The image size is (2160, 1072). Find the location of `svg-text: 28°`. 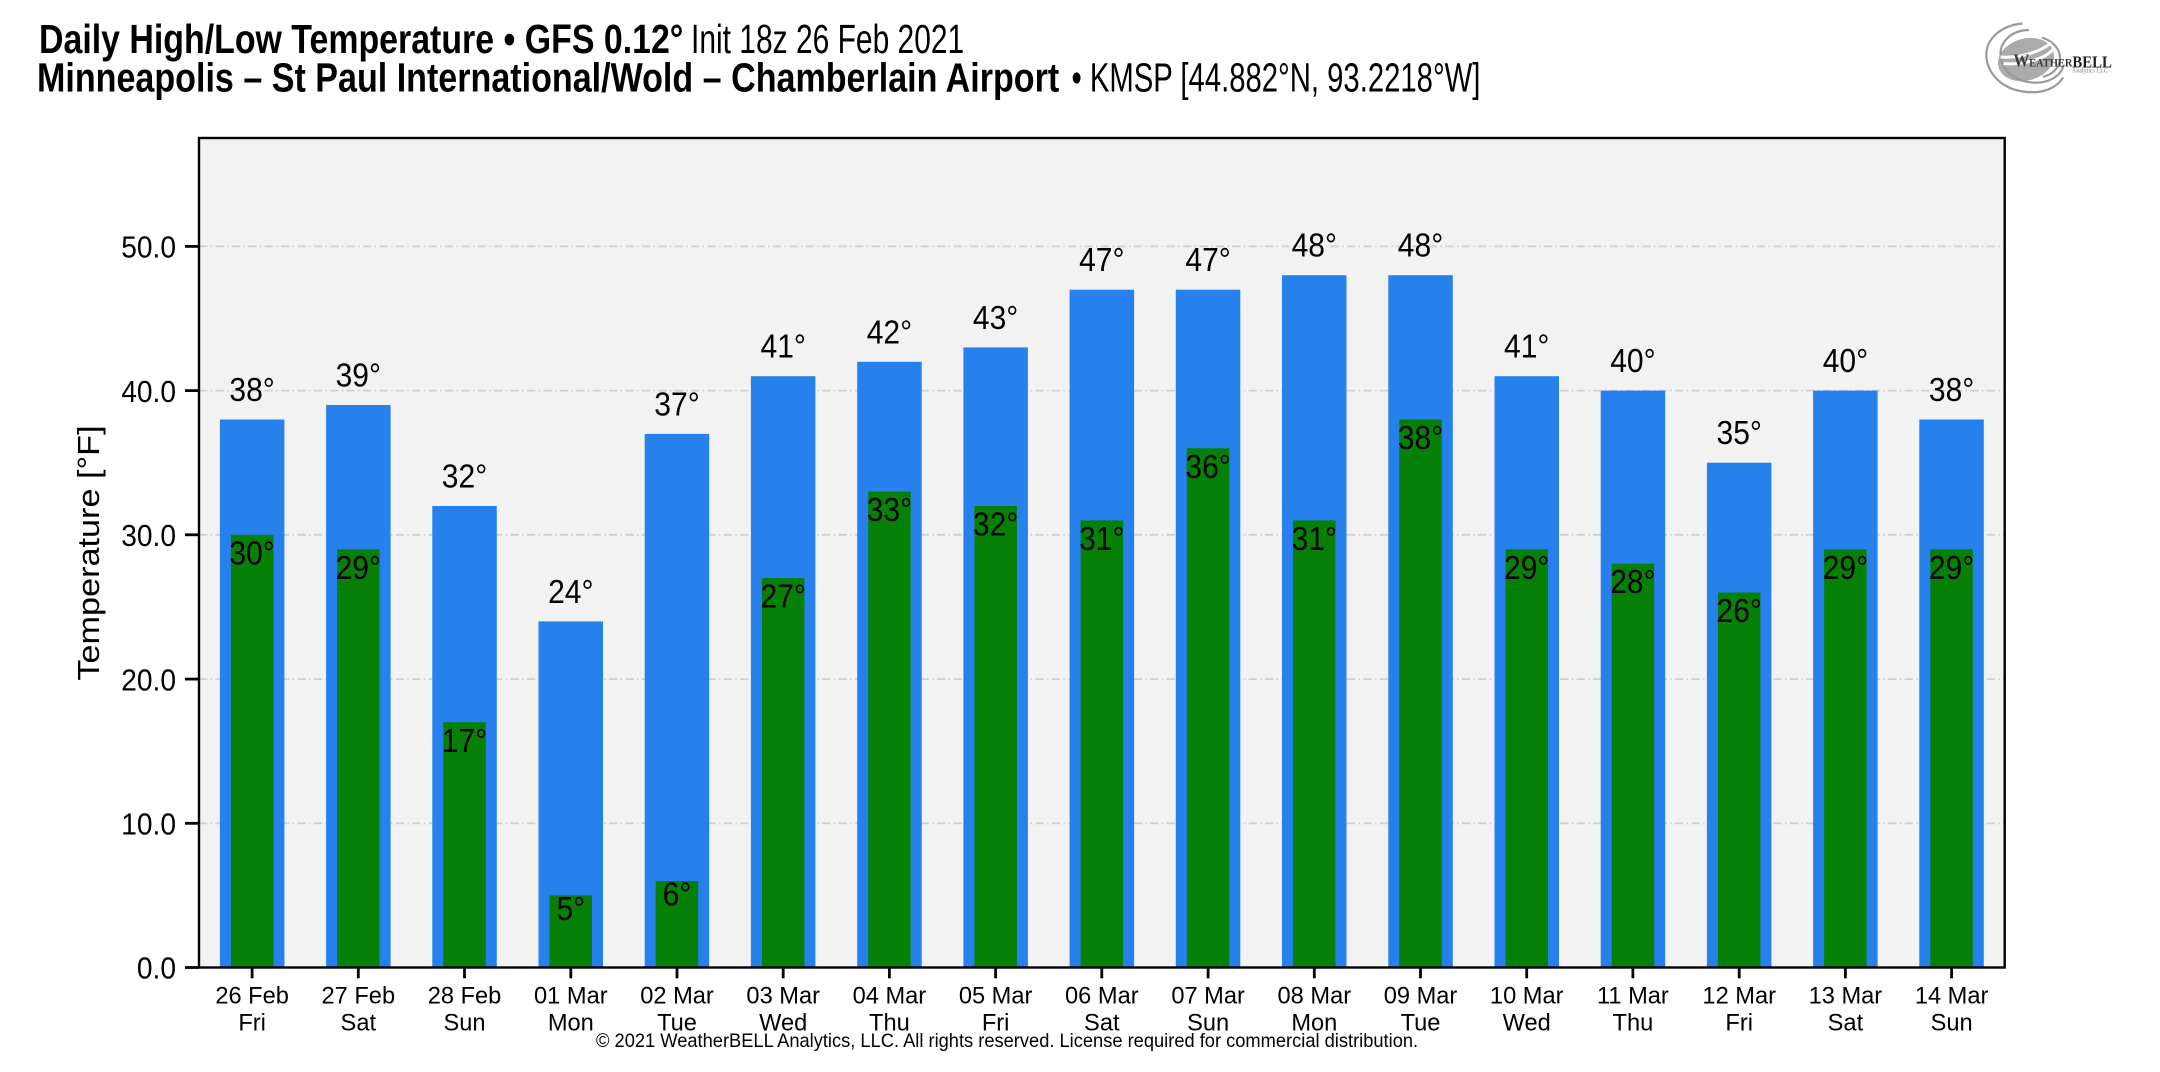

svg-text: 28° is located at coordinates (1632, 582).